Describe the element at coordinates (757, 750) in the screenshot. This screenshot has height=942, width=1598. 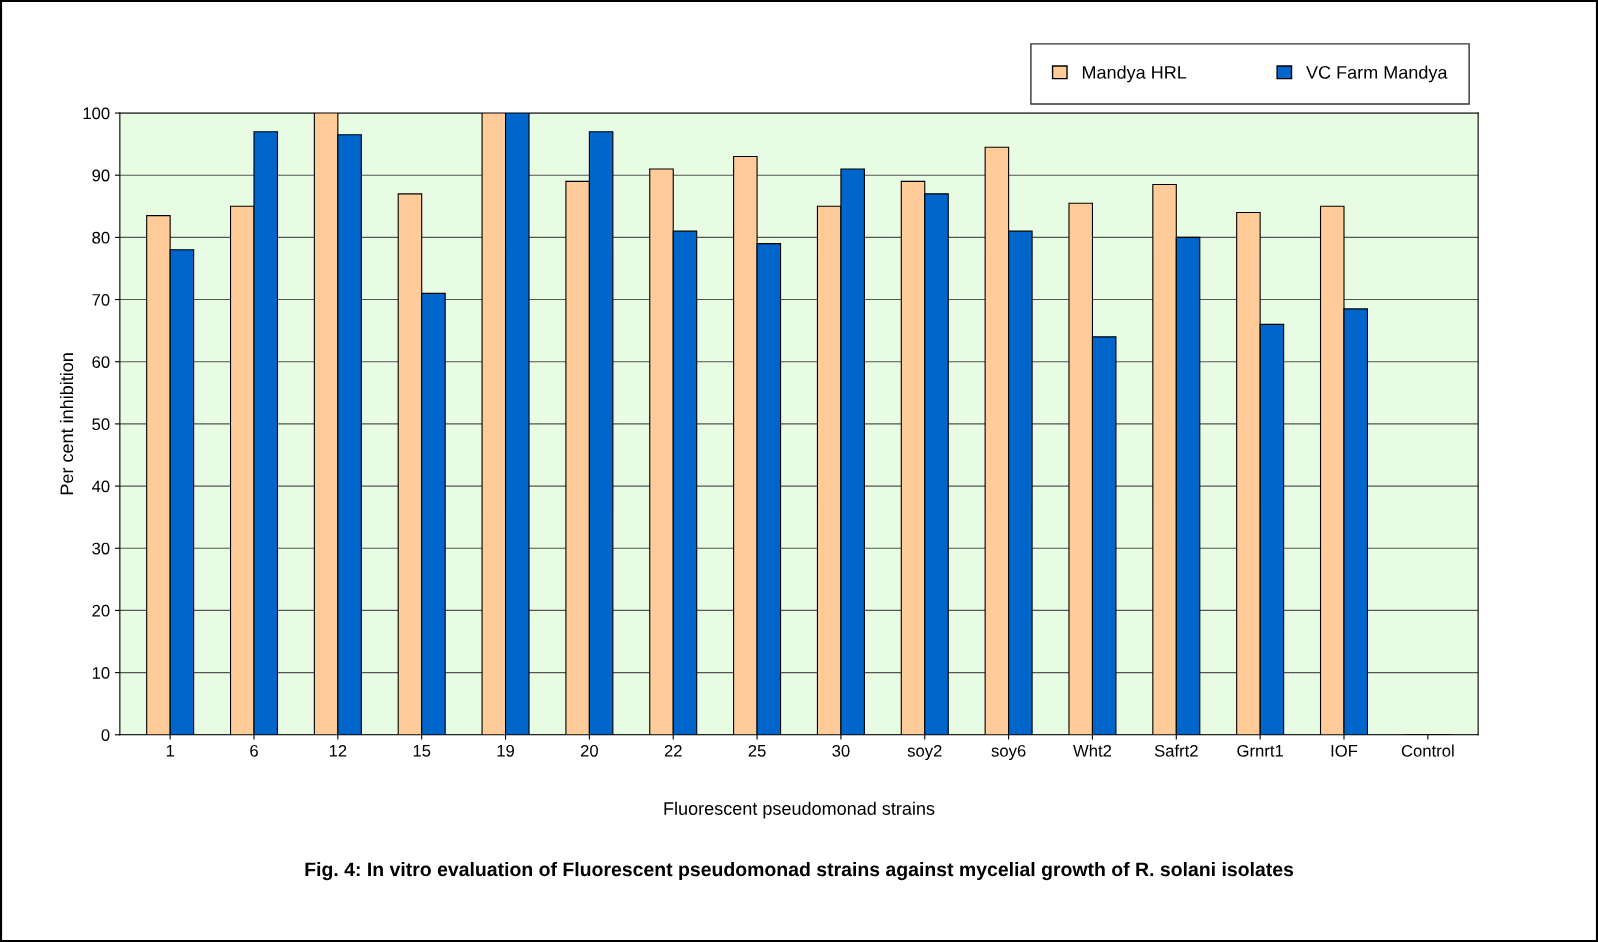
I see `x-tick-label: 25` at that location.